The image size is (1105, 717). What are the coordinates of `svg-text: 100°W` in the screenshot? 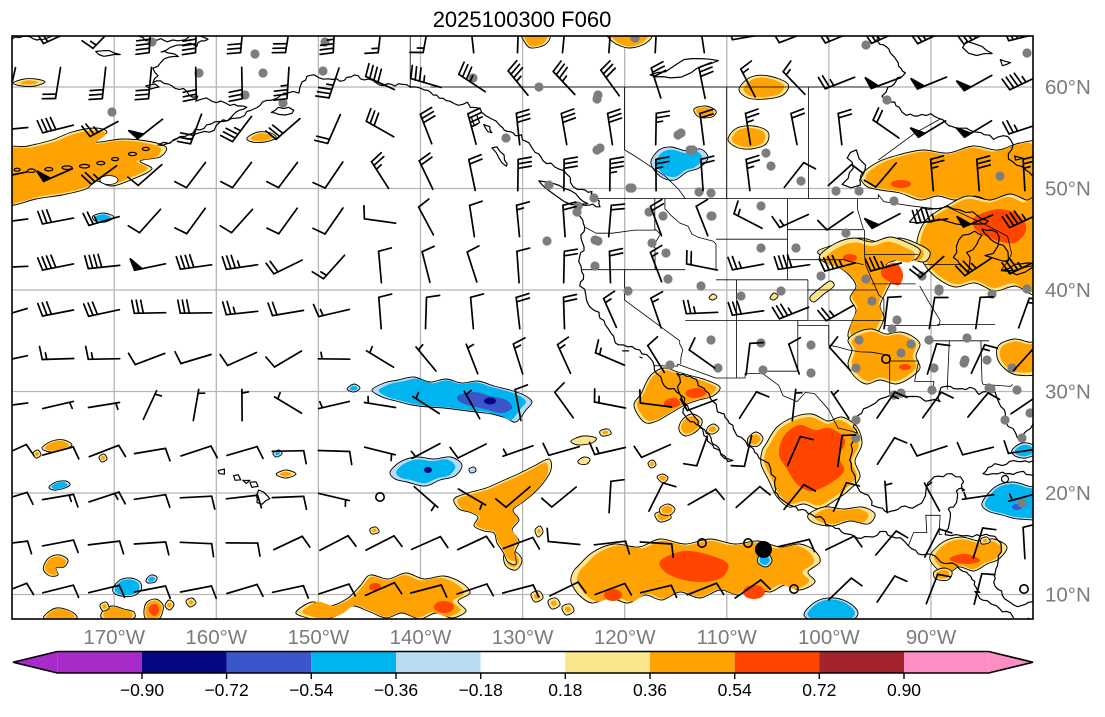 It's located at (829, 637).